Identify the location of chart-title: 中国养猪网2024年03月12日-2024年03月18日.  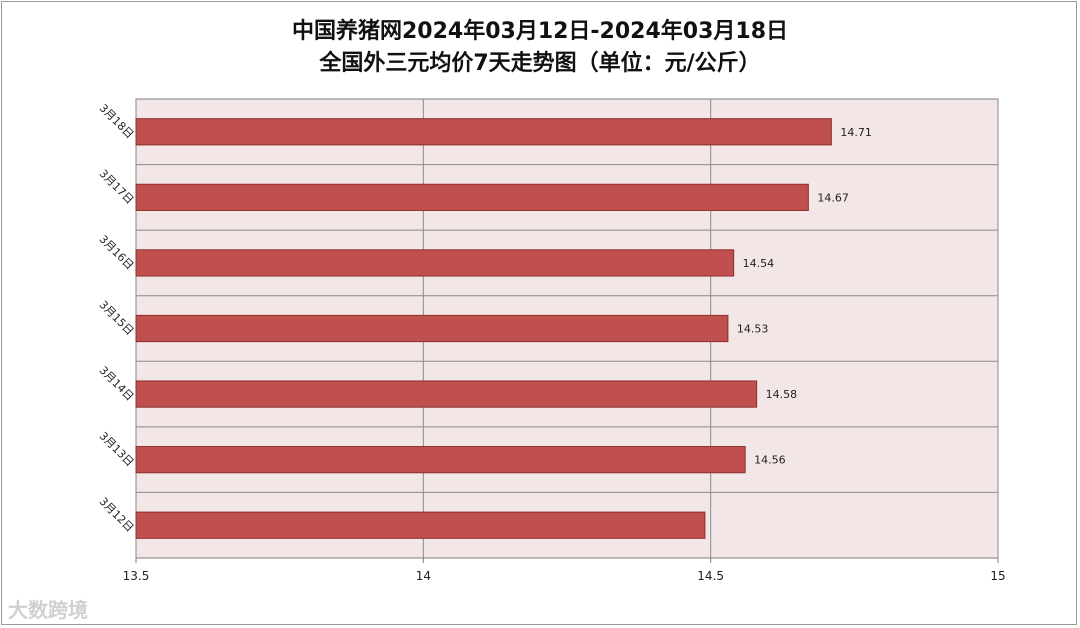
(540, 31).